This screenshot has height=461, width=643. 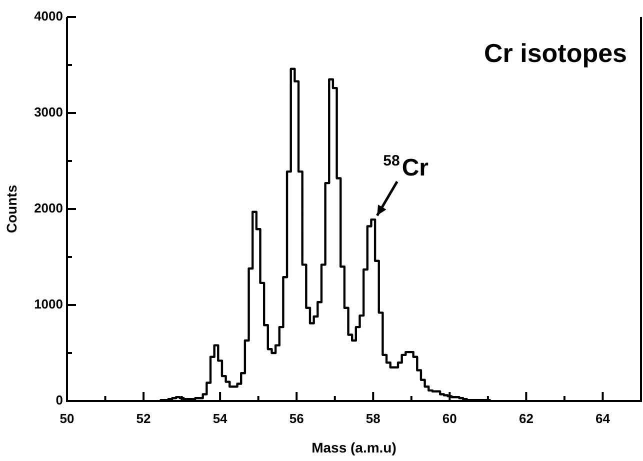 I want to click on x-tick-label: 50, so click(x=67, y=418).